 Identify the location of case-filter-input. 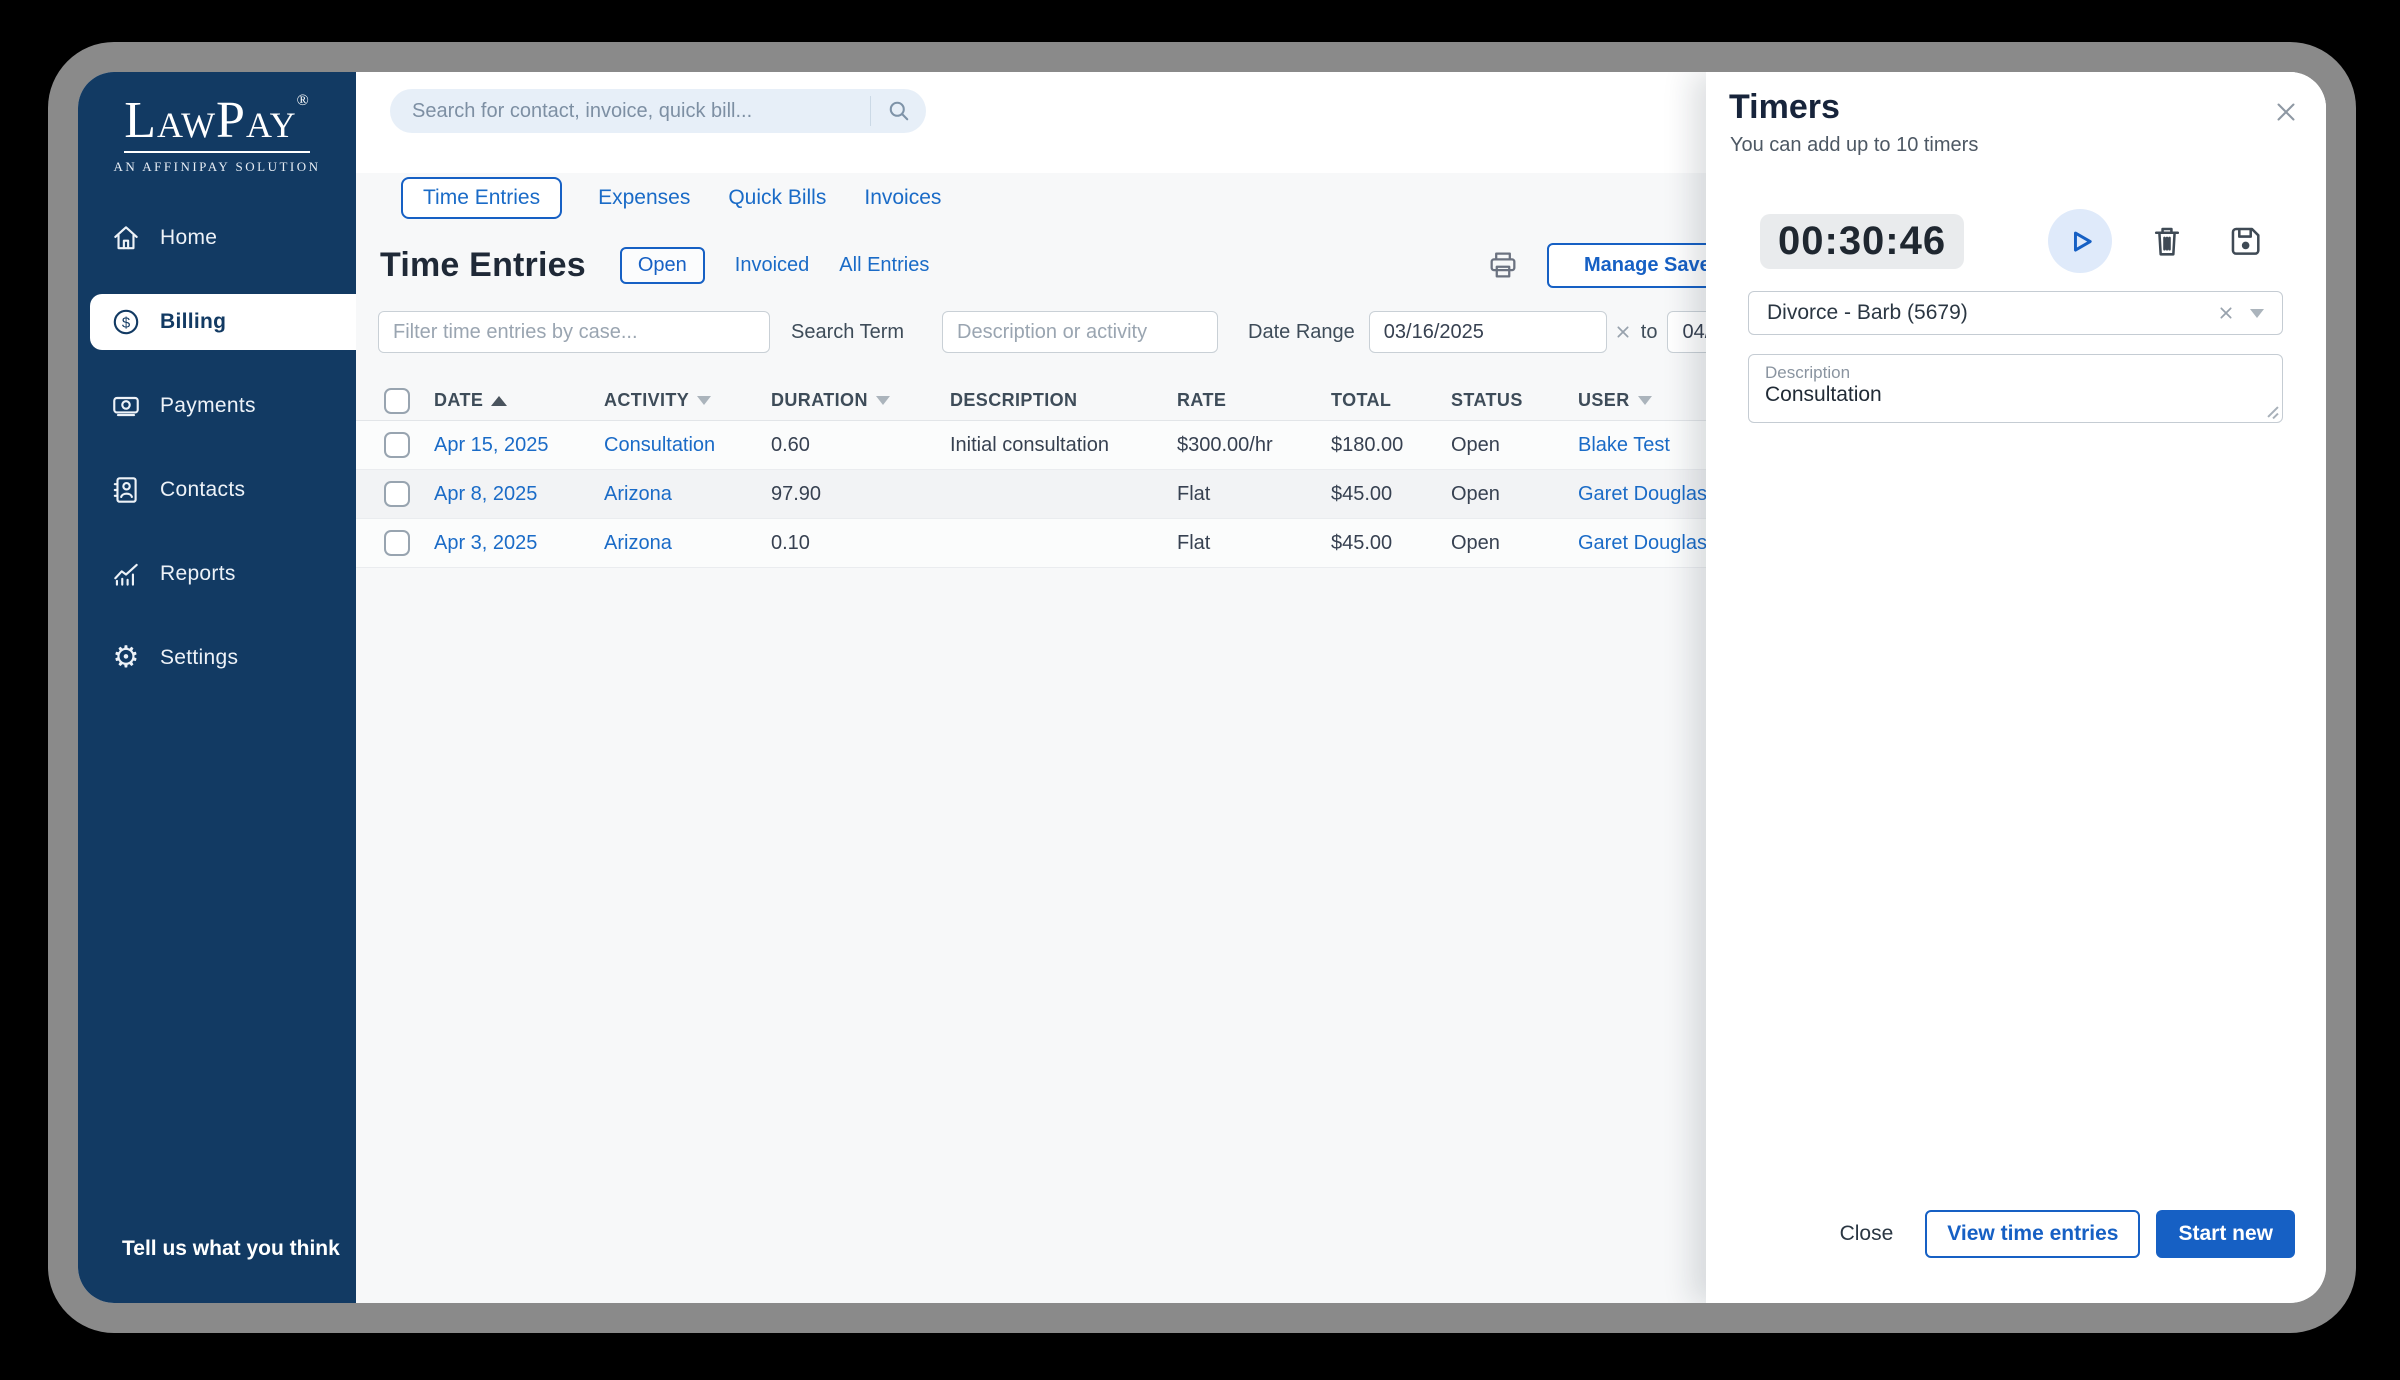
(574, 332).